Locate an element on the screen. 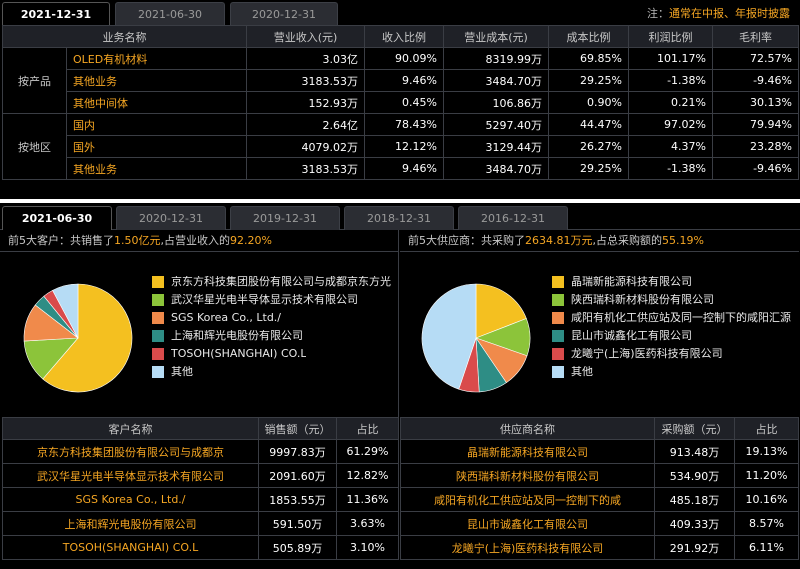 Image resolution: width=800 pixels, height=569 pixels. customers-pie-chart is located at coordinates (78, 338).